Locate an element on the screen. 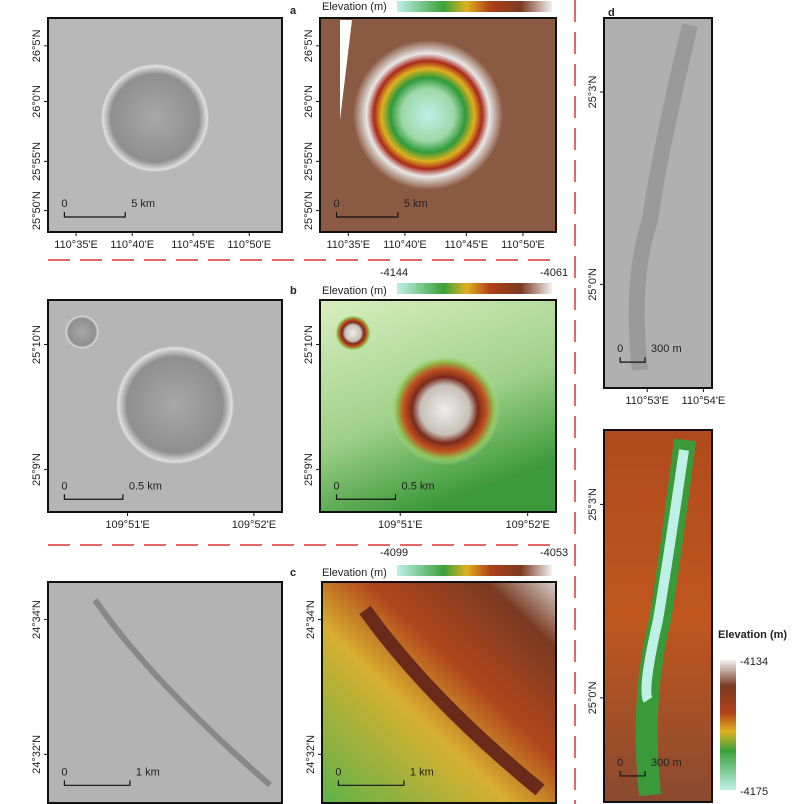 This screenshot has height=804, width=806. colorbar-max: -4053 is located at coordinates (554, 553).